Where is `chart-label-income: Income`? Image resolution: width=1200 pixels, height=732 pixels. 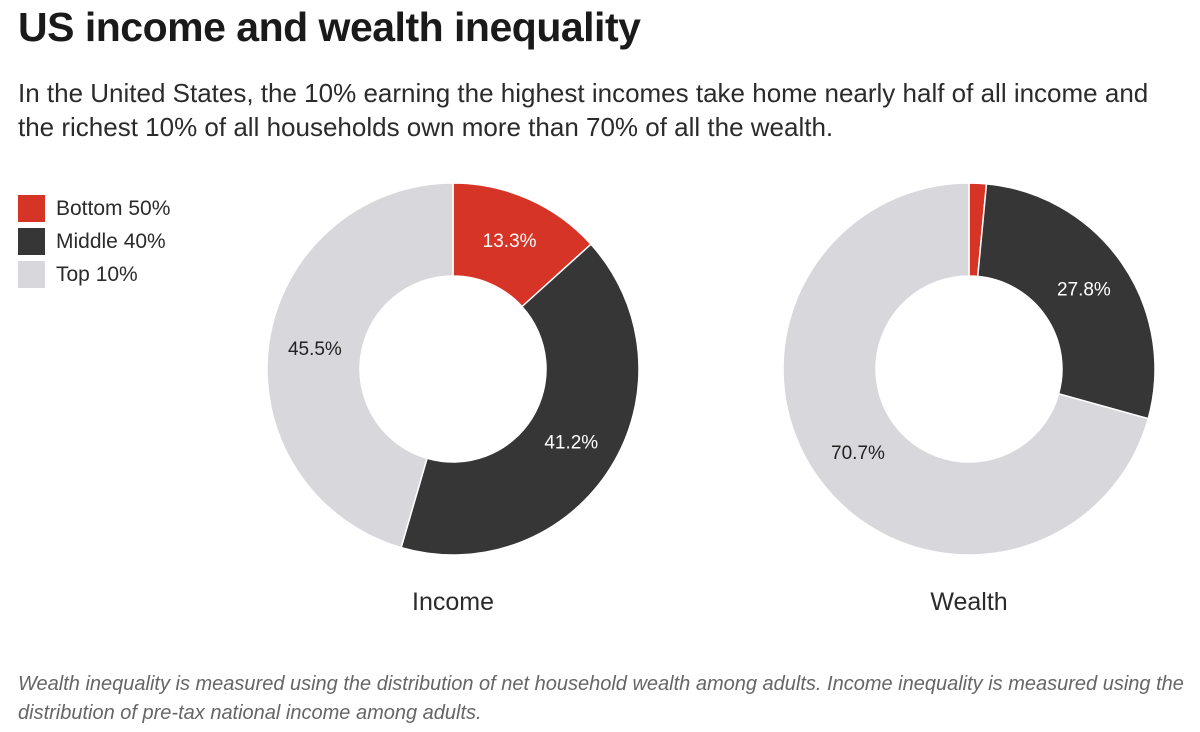 chart-label-income: Income is located at coordinates (453, 602).